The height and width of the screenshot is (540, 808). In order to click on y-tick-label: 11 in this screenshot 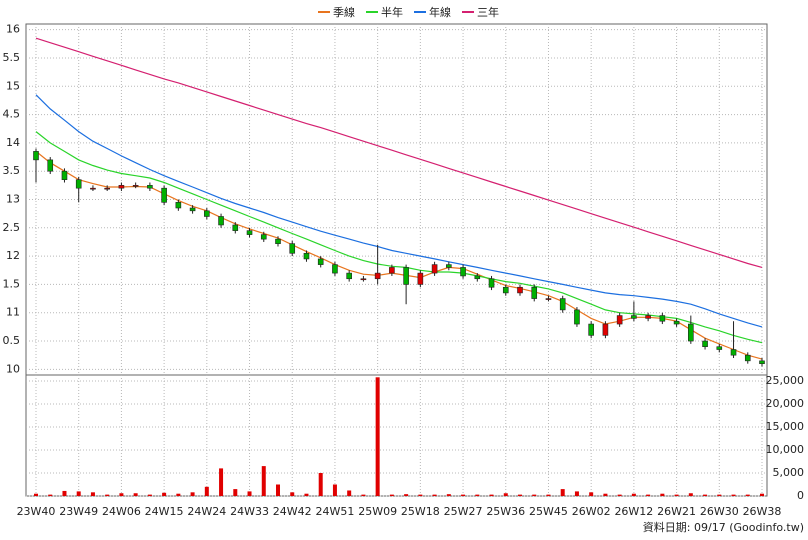, I will do `click(13, 312)`.